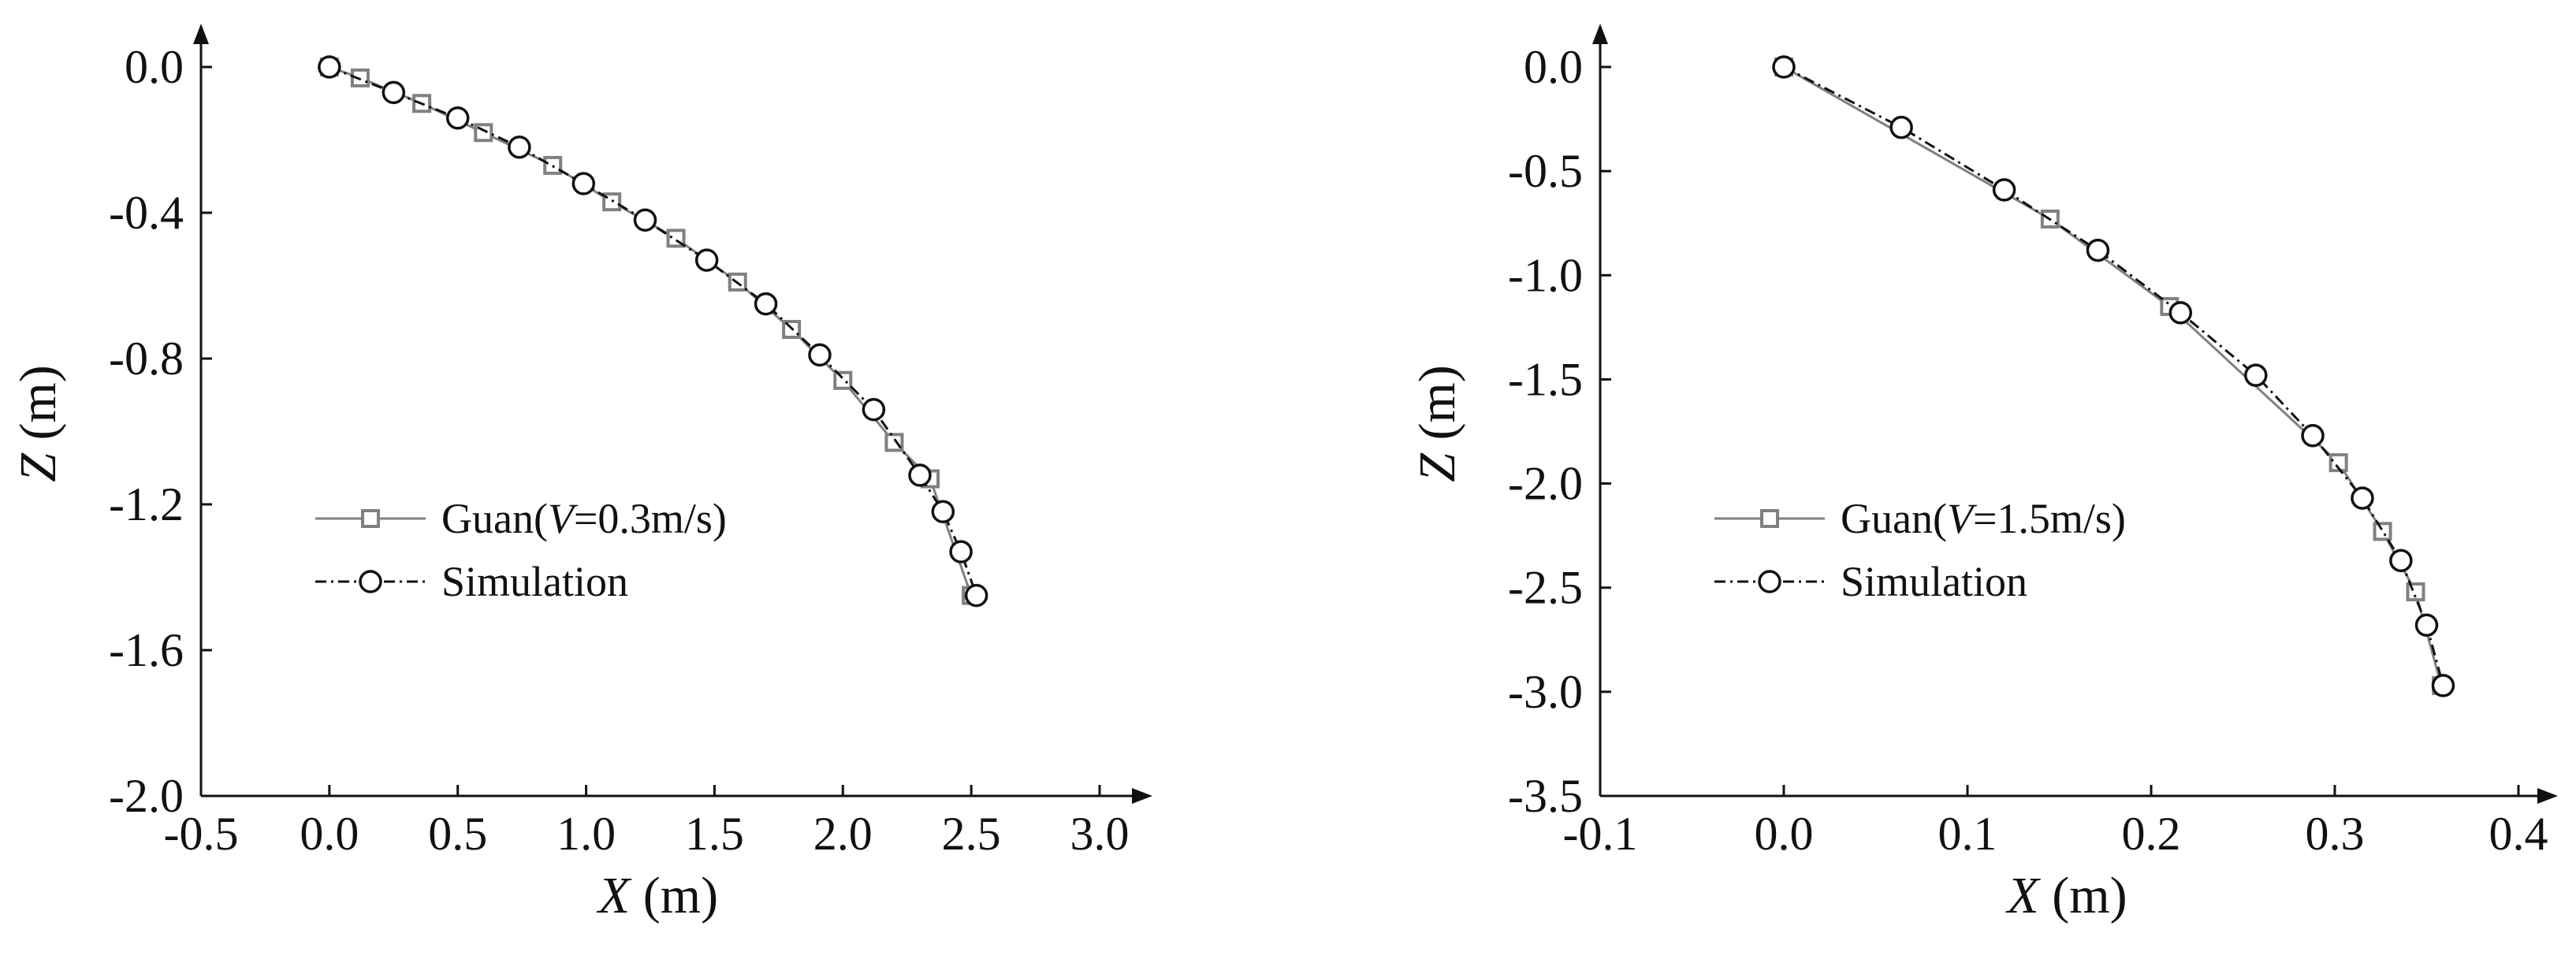 The image size is (2576, 963). Describe the element at coordinates (1100, 834) in the screenshot. I see `x-tick-label: 3.0` at that location.